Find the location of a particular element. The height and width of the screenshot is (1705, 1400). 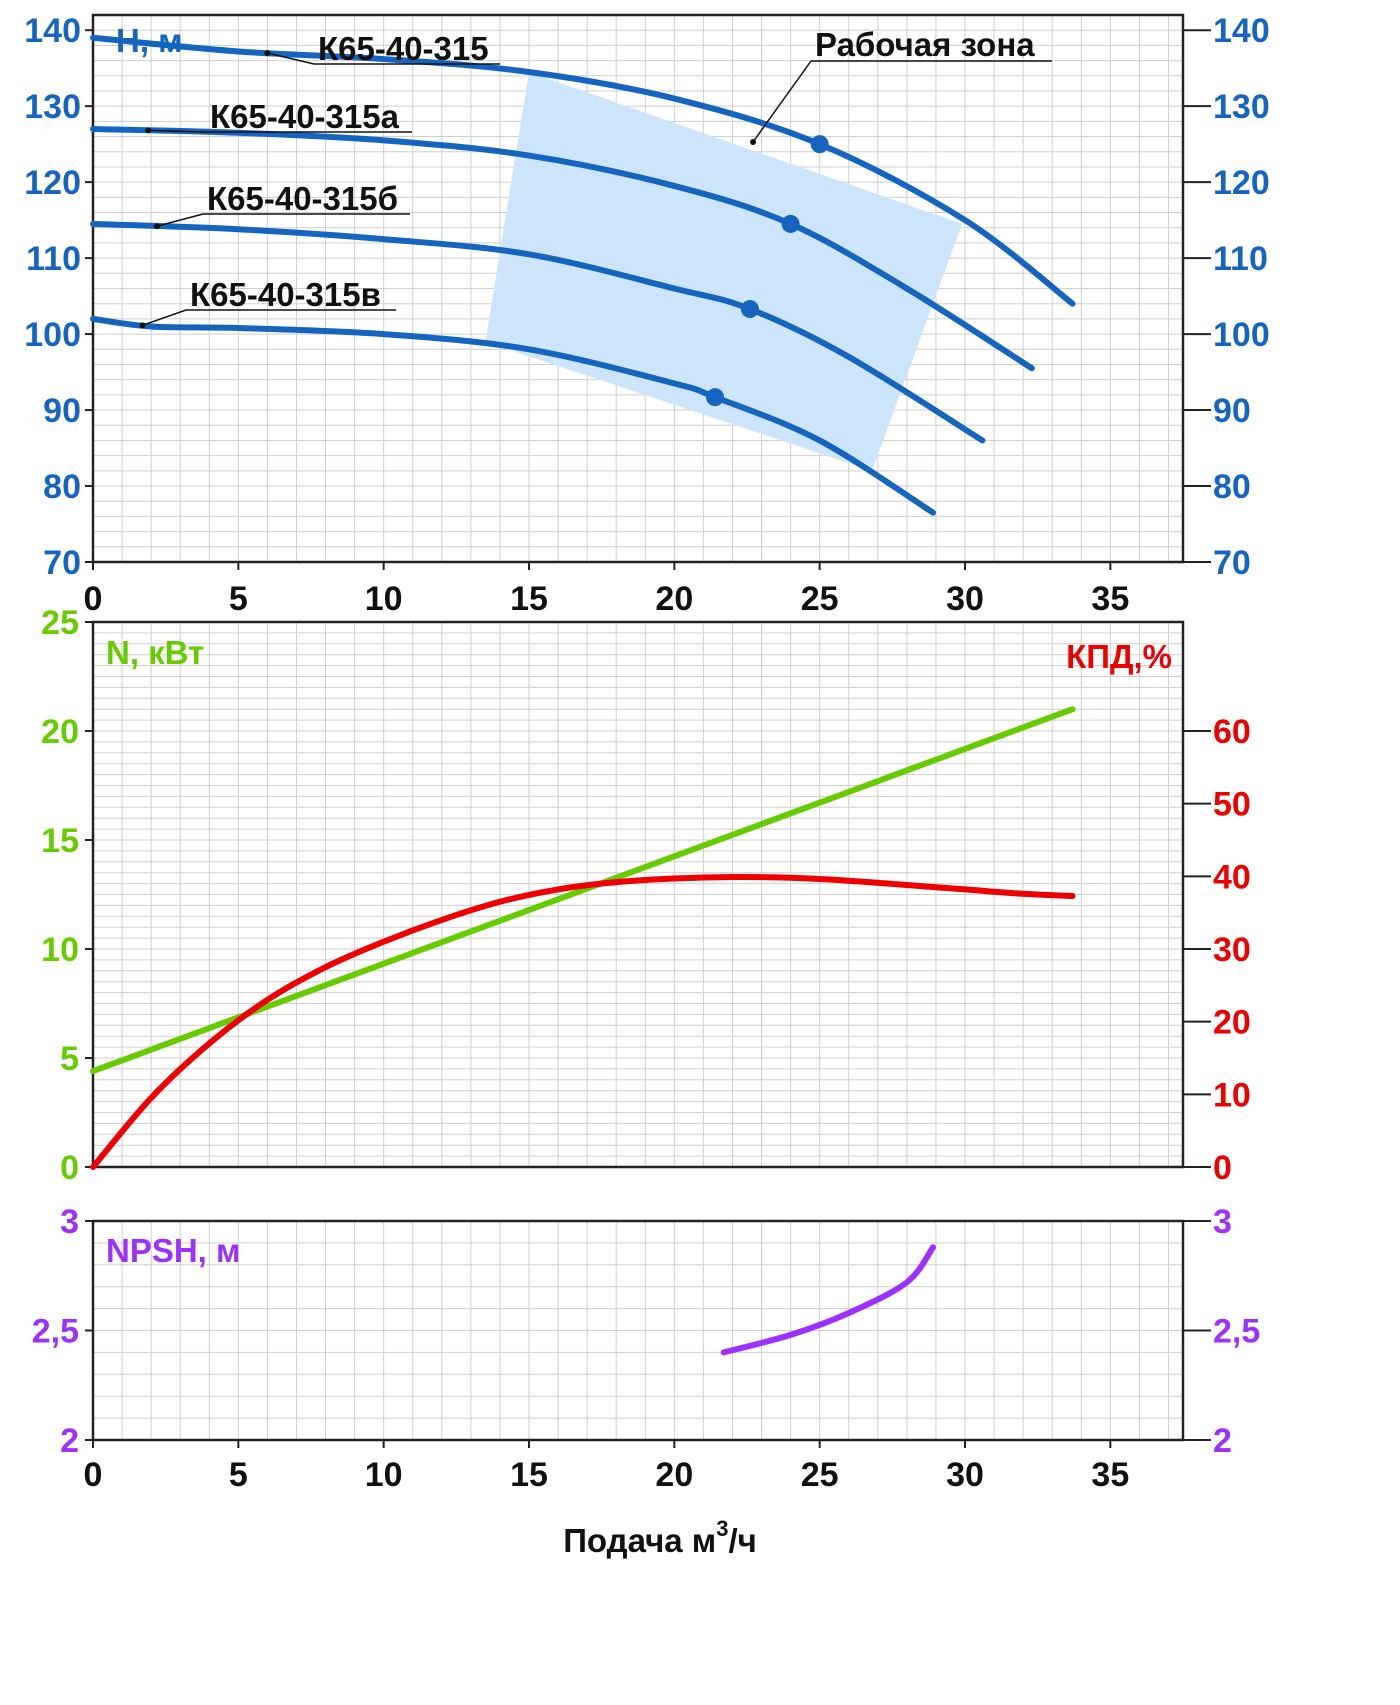

y-tick-label-right: 120 is located at coordinates (1241, 183).